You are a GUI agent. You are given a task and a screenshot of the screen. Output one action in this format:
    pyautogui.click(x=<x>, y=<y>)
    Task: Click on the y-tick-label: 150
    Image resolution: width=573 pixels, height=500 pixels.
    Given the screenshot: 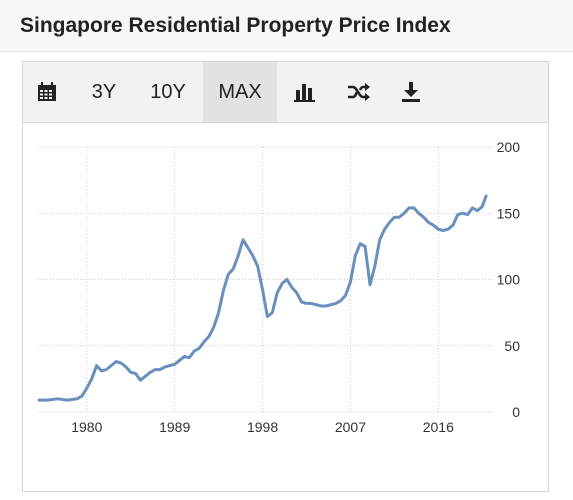 What is the action you would take?
    pyautogui.click(x=509, y=213)
    